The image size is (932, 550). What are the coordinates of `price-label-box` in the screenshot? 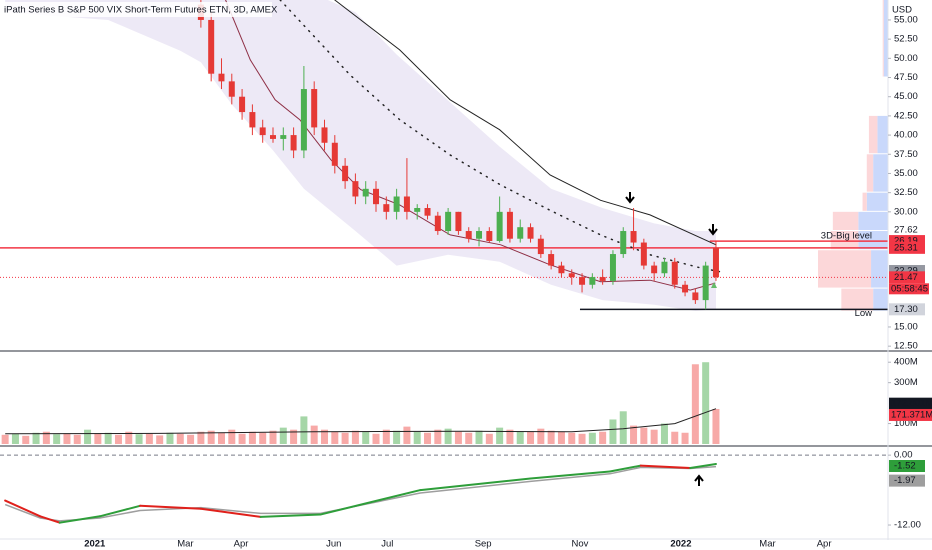 It's located at (907, 277).